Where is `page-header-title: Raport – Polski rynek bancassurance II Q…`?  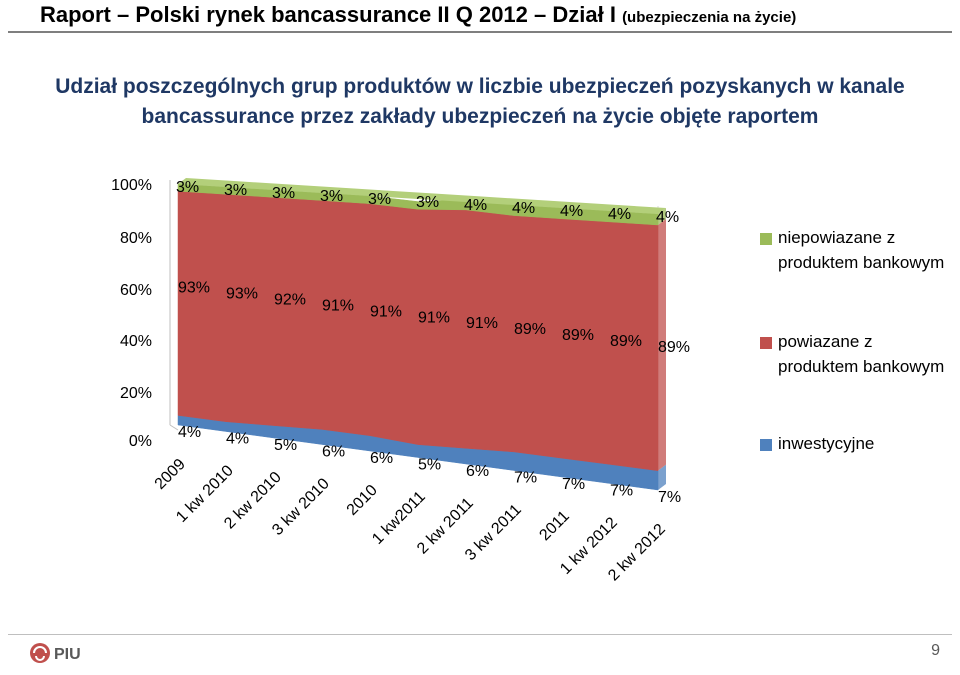
page-header-title: Raport – Polski rynek bancassurance II Q… is located at coordinates (418, 15).